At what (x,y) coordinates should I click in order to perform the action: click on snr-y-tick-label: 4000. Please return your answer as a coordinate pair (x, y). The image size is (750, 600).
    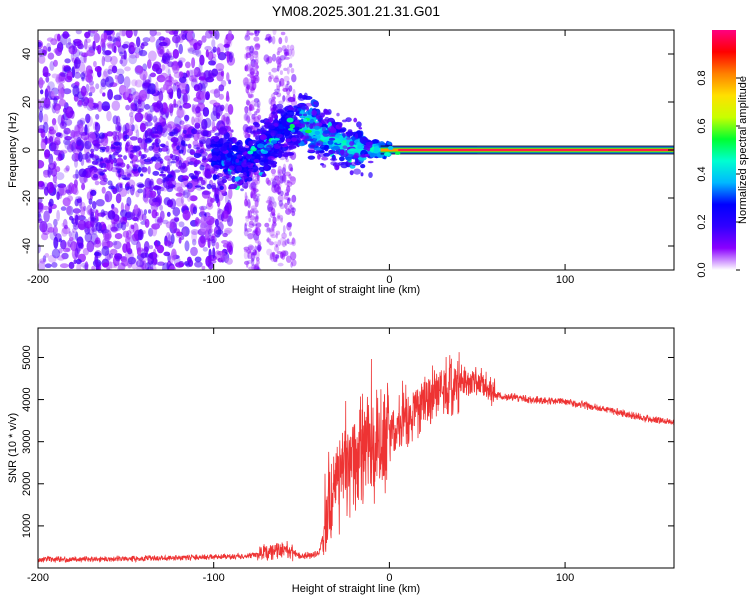
    Looking at the image, I should click on (27, 399).